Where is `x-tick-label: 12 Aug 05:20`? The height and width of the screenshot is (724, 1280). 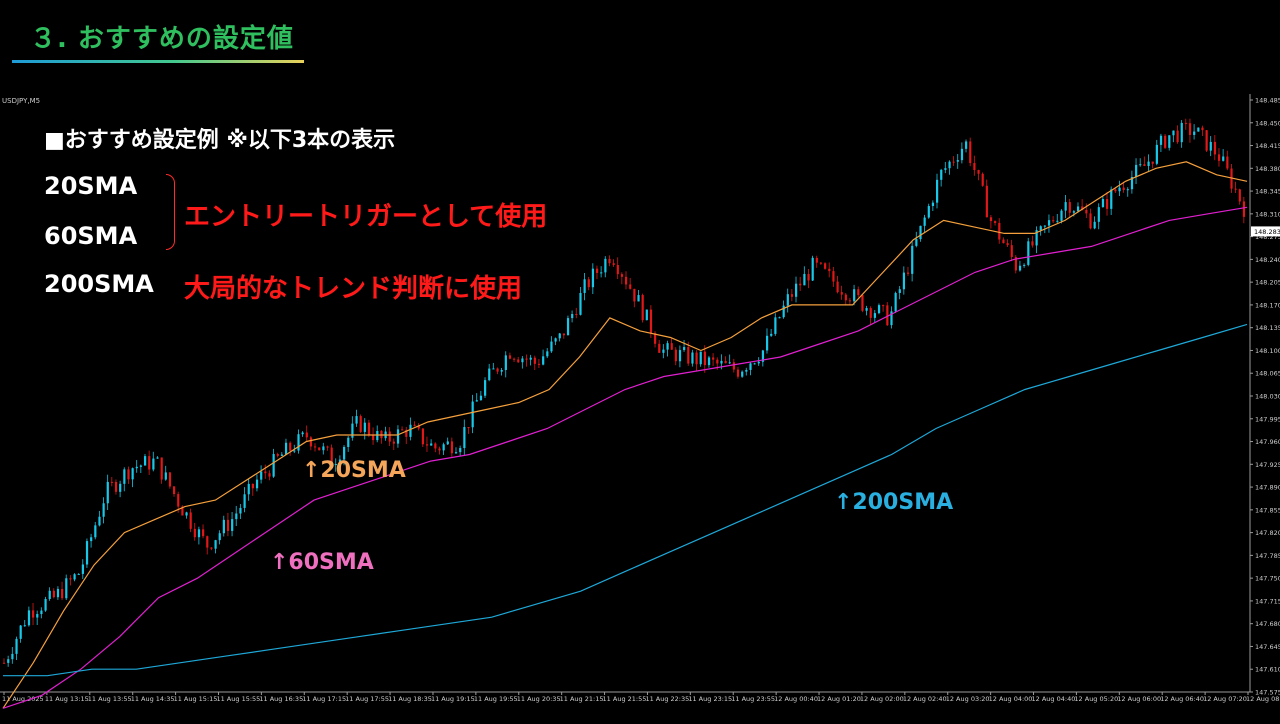
x-tick-label: 12 Aug 05:20 is located at coordinates (1096, 699).